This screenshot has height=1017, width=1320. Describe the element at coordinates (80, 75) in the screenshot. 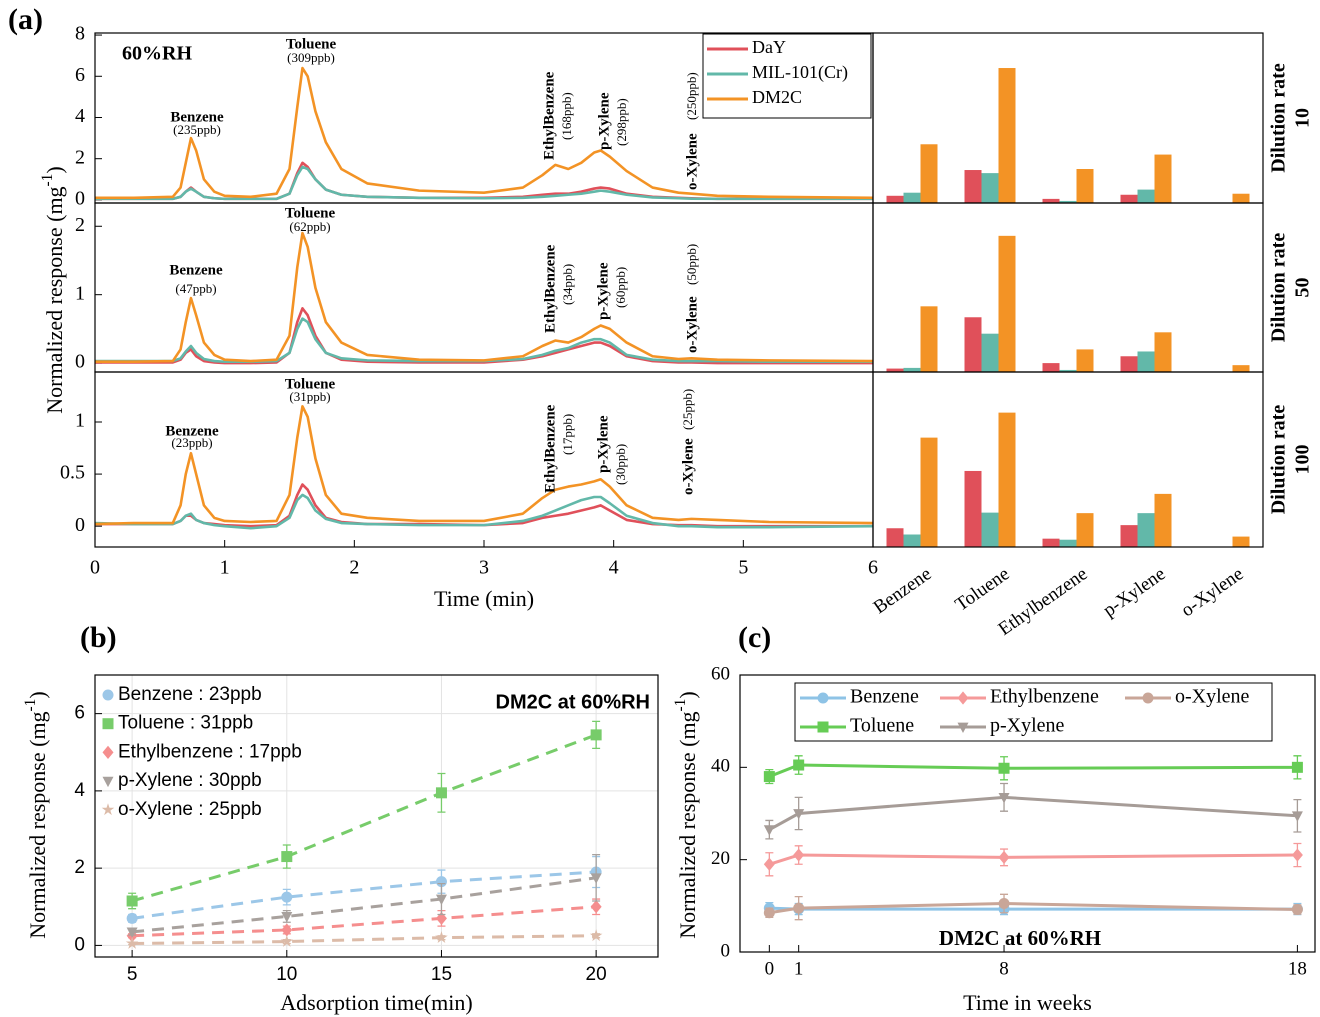

I see `y-tick-label: 6` at that location.